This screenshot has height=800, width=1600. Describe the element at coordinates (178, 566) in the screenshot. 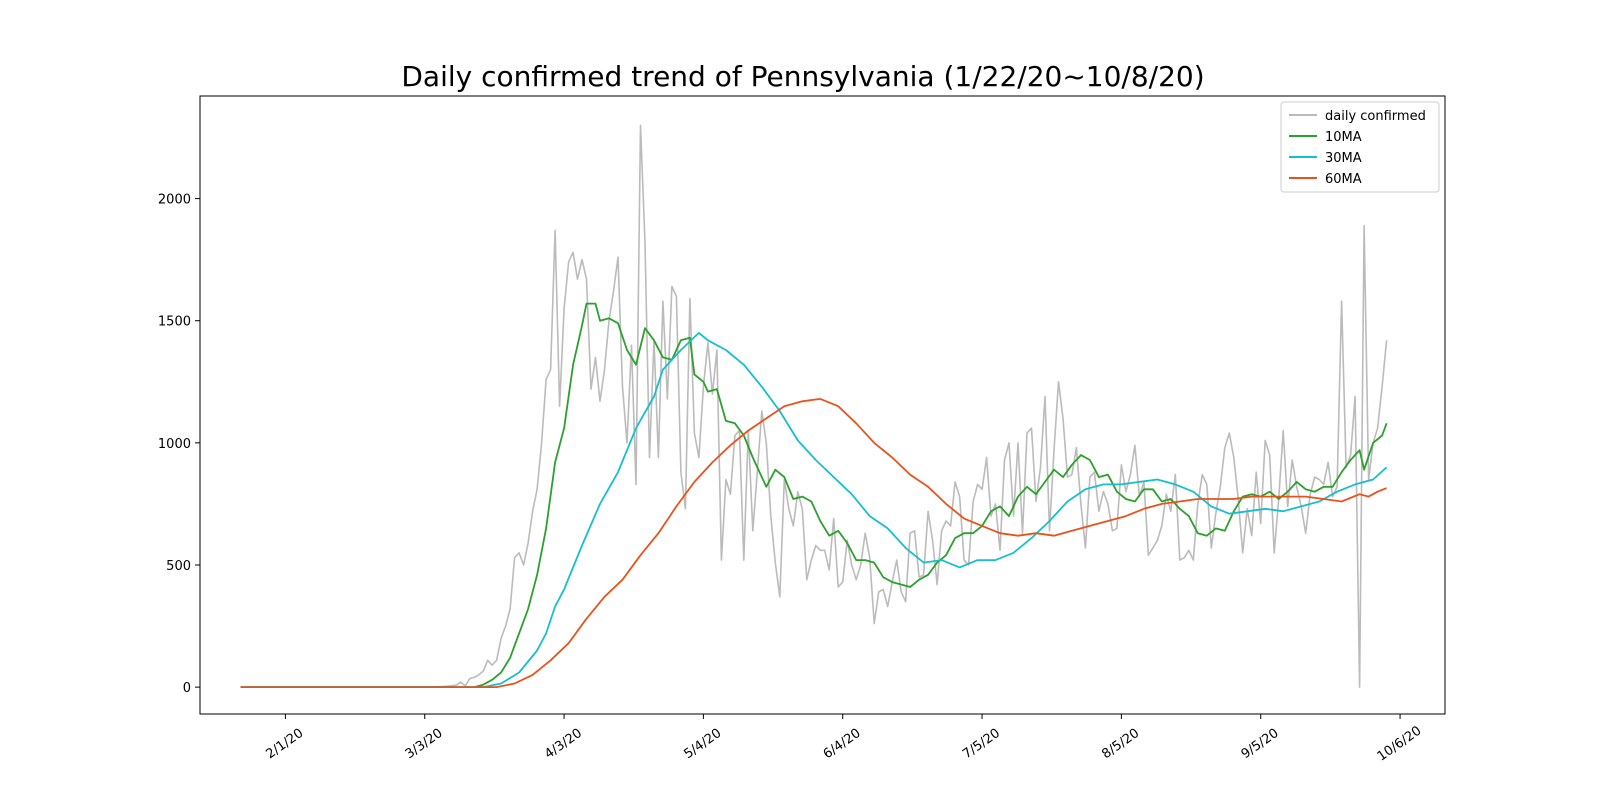

I see `y-tick-label: 500` at that location.